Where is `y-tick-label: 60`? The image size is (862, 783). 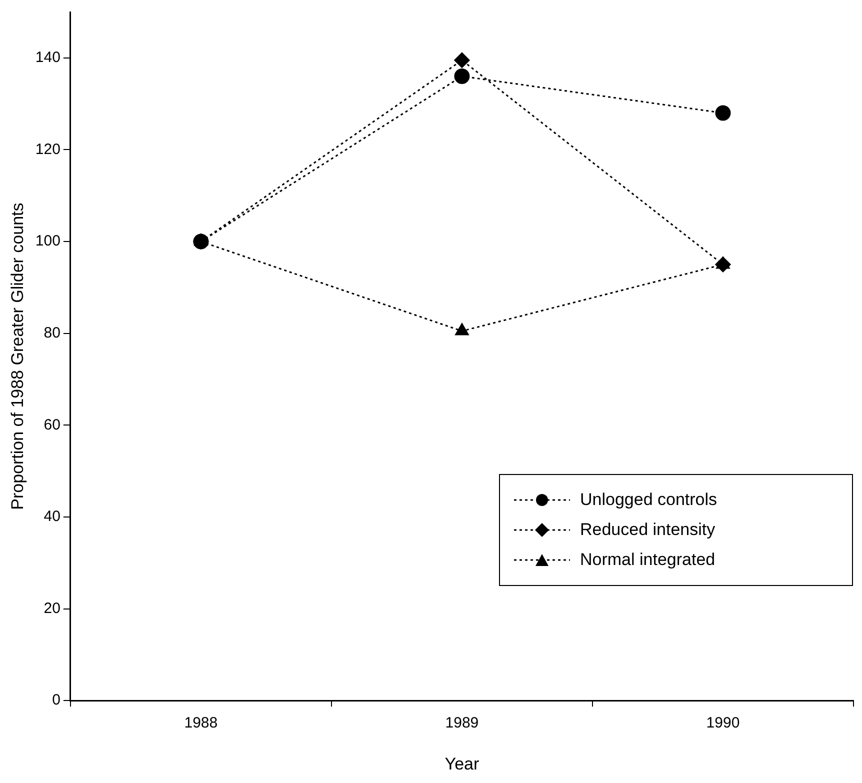
y-tick-label: 60 is located at coordinates (52, 425).